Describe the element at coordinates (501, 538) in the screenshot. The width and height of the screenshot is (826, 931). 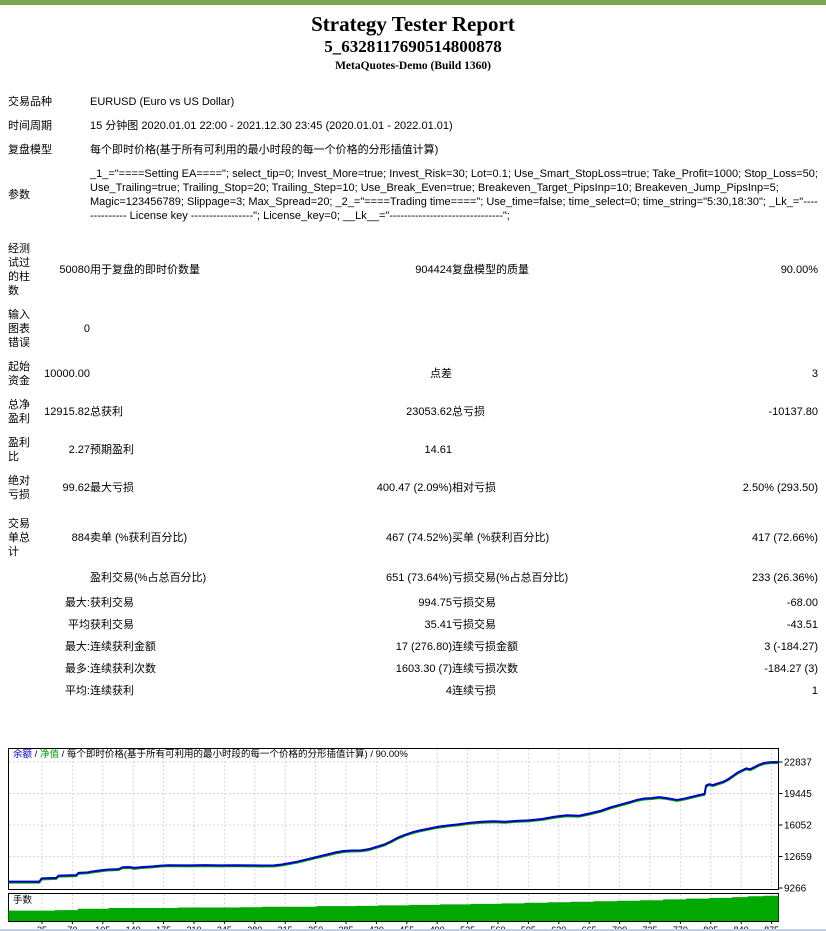
I see `stat-label-3: 买单 (%获利百分比)` at that location.